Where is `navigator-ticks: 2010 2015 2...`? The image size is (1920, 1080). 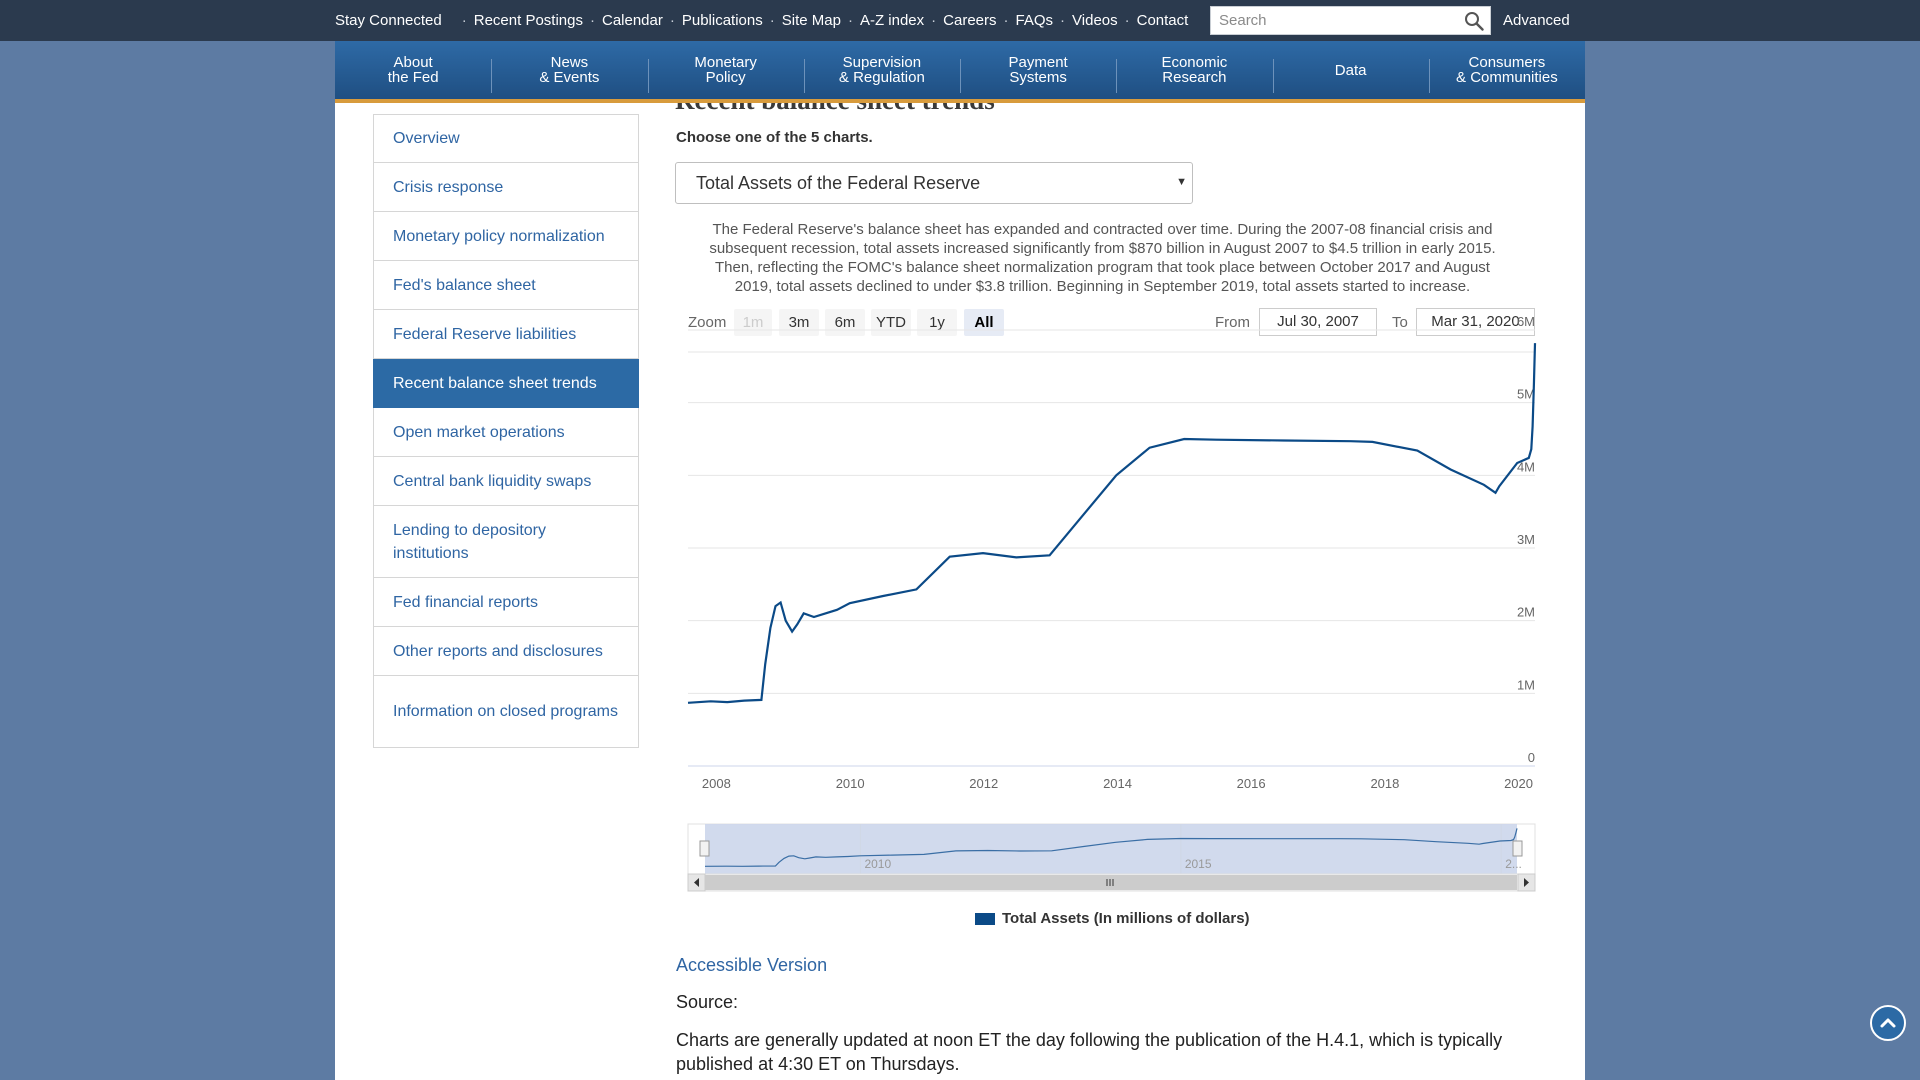
navigator-ticks: 2010 2015 2... is located at coordinates (1190, 849).